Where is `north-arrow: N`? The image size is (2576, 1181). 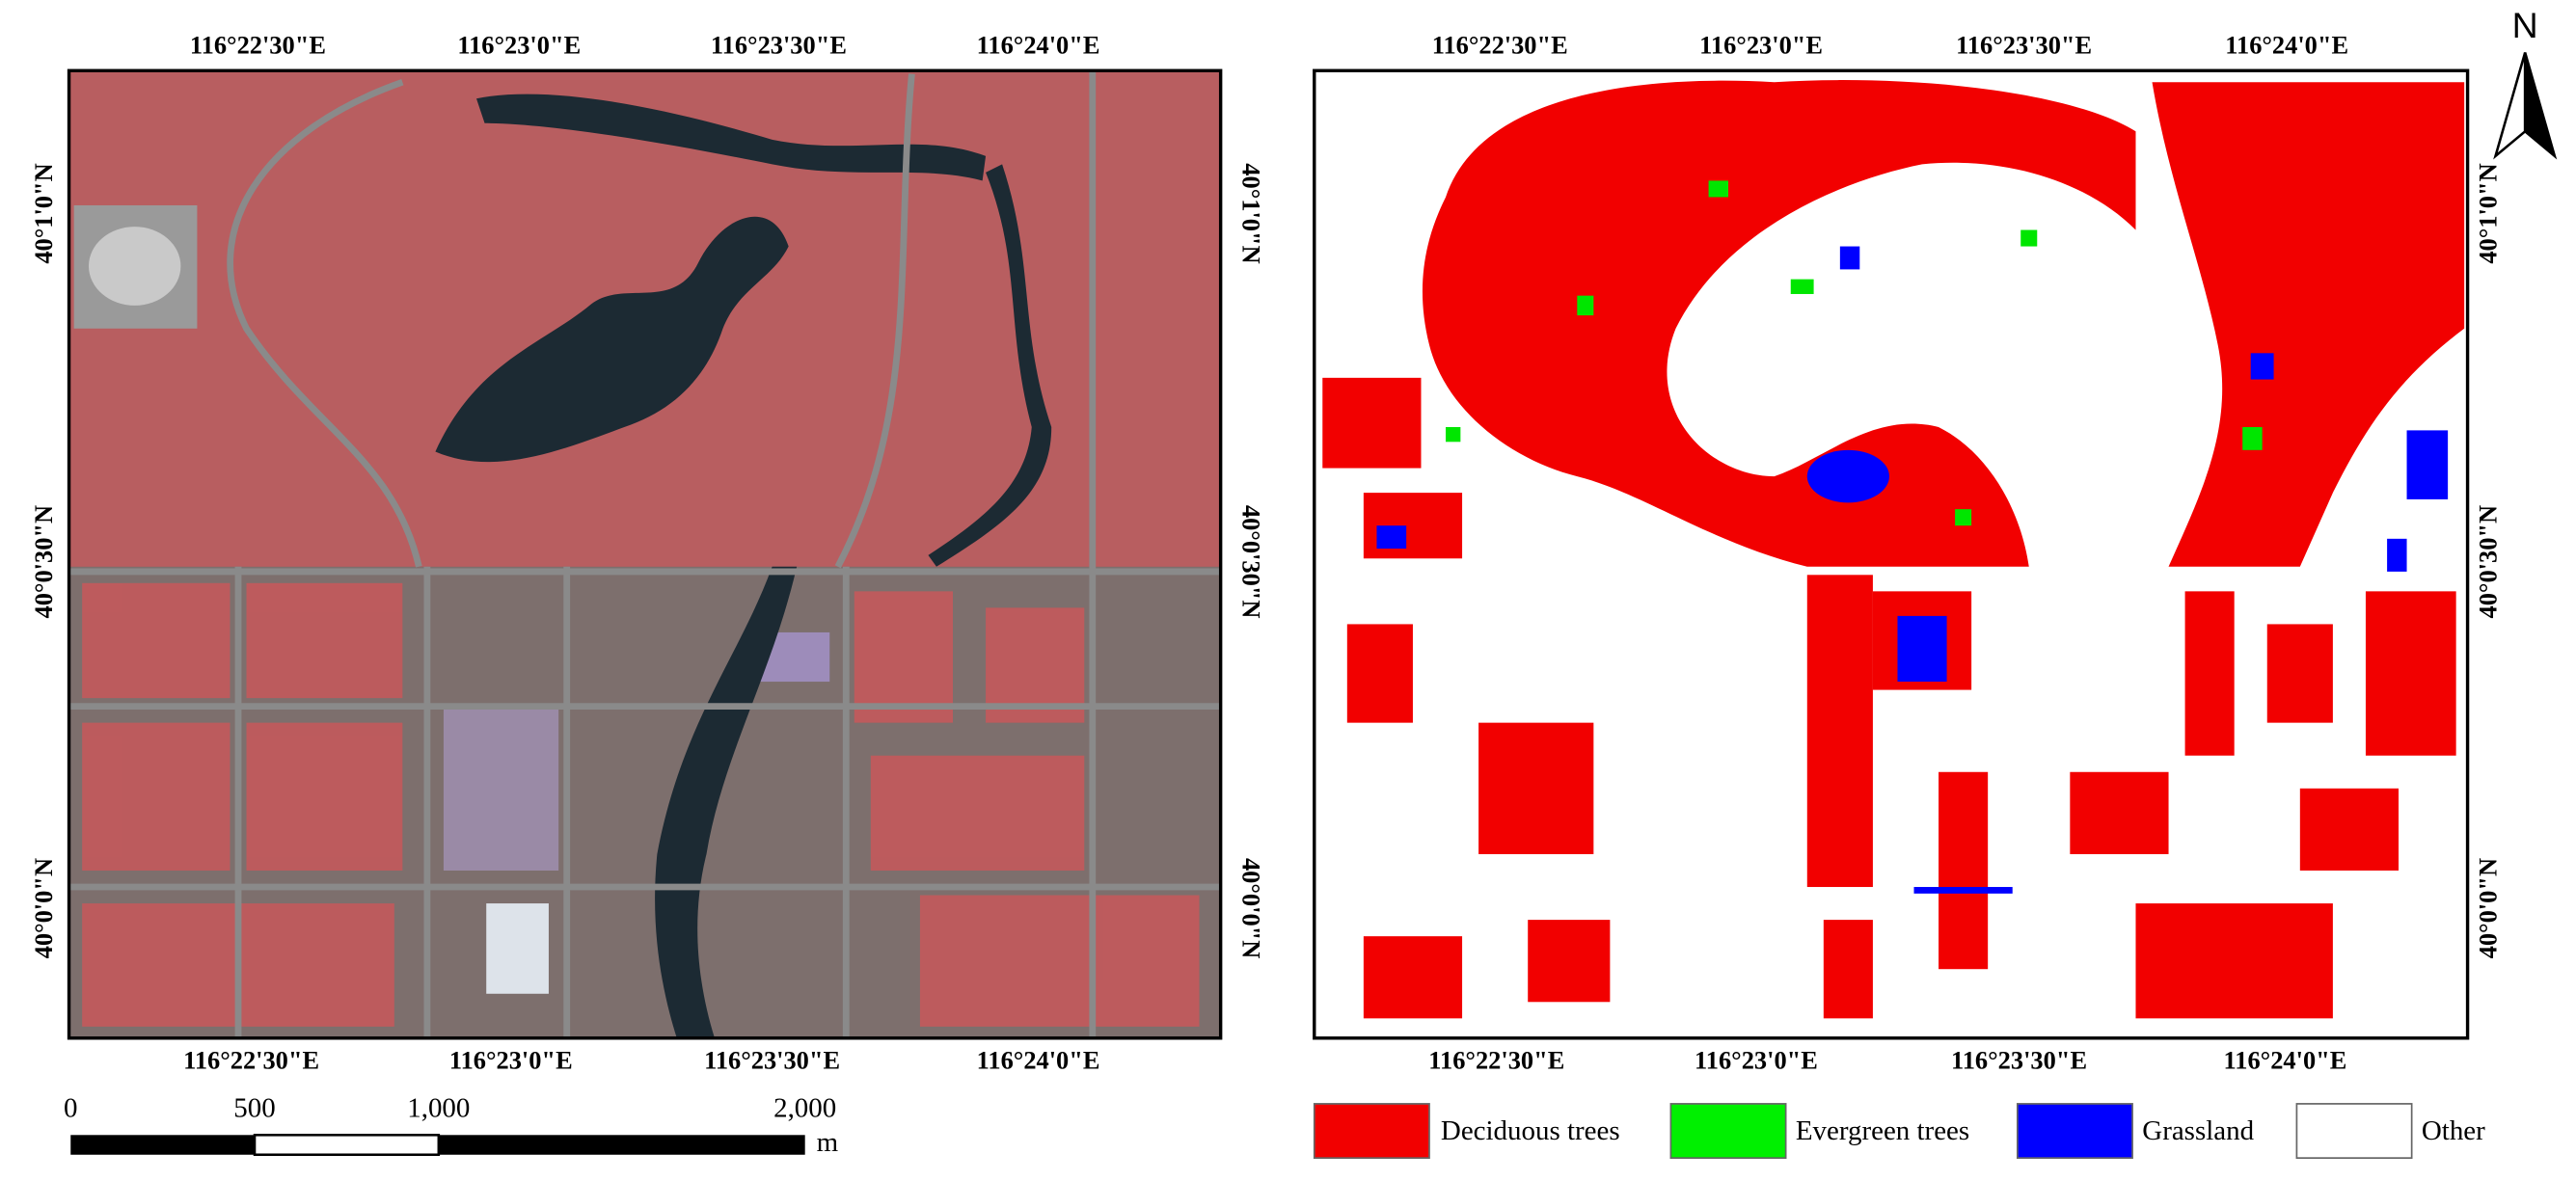
north-arrow: N is located at coordinates (2525, 82).